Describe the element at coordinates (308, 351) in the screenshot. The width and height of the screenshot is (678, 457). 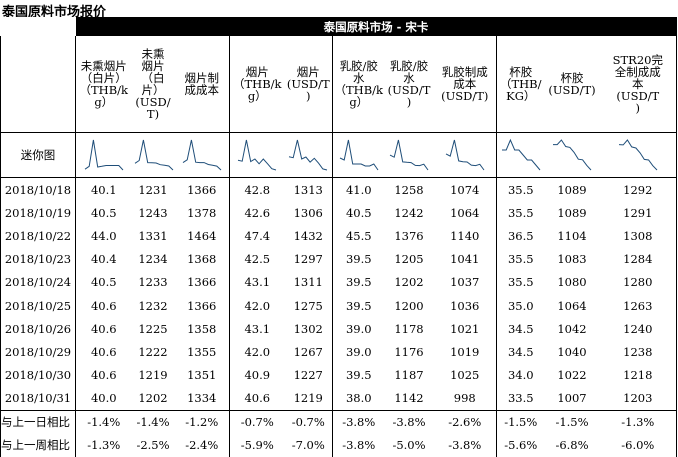
I see `price-cell: 1267` at that location.